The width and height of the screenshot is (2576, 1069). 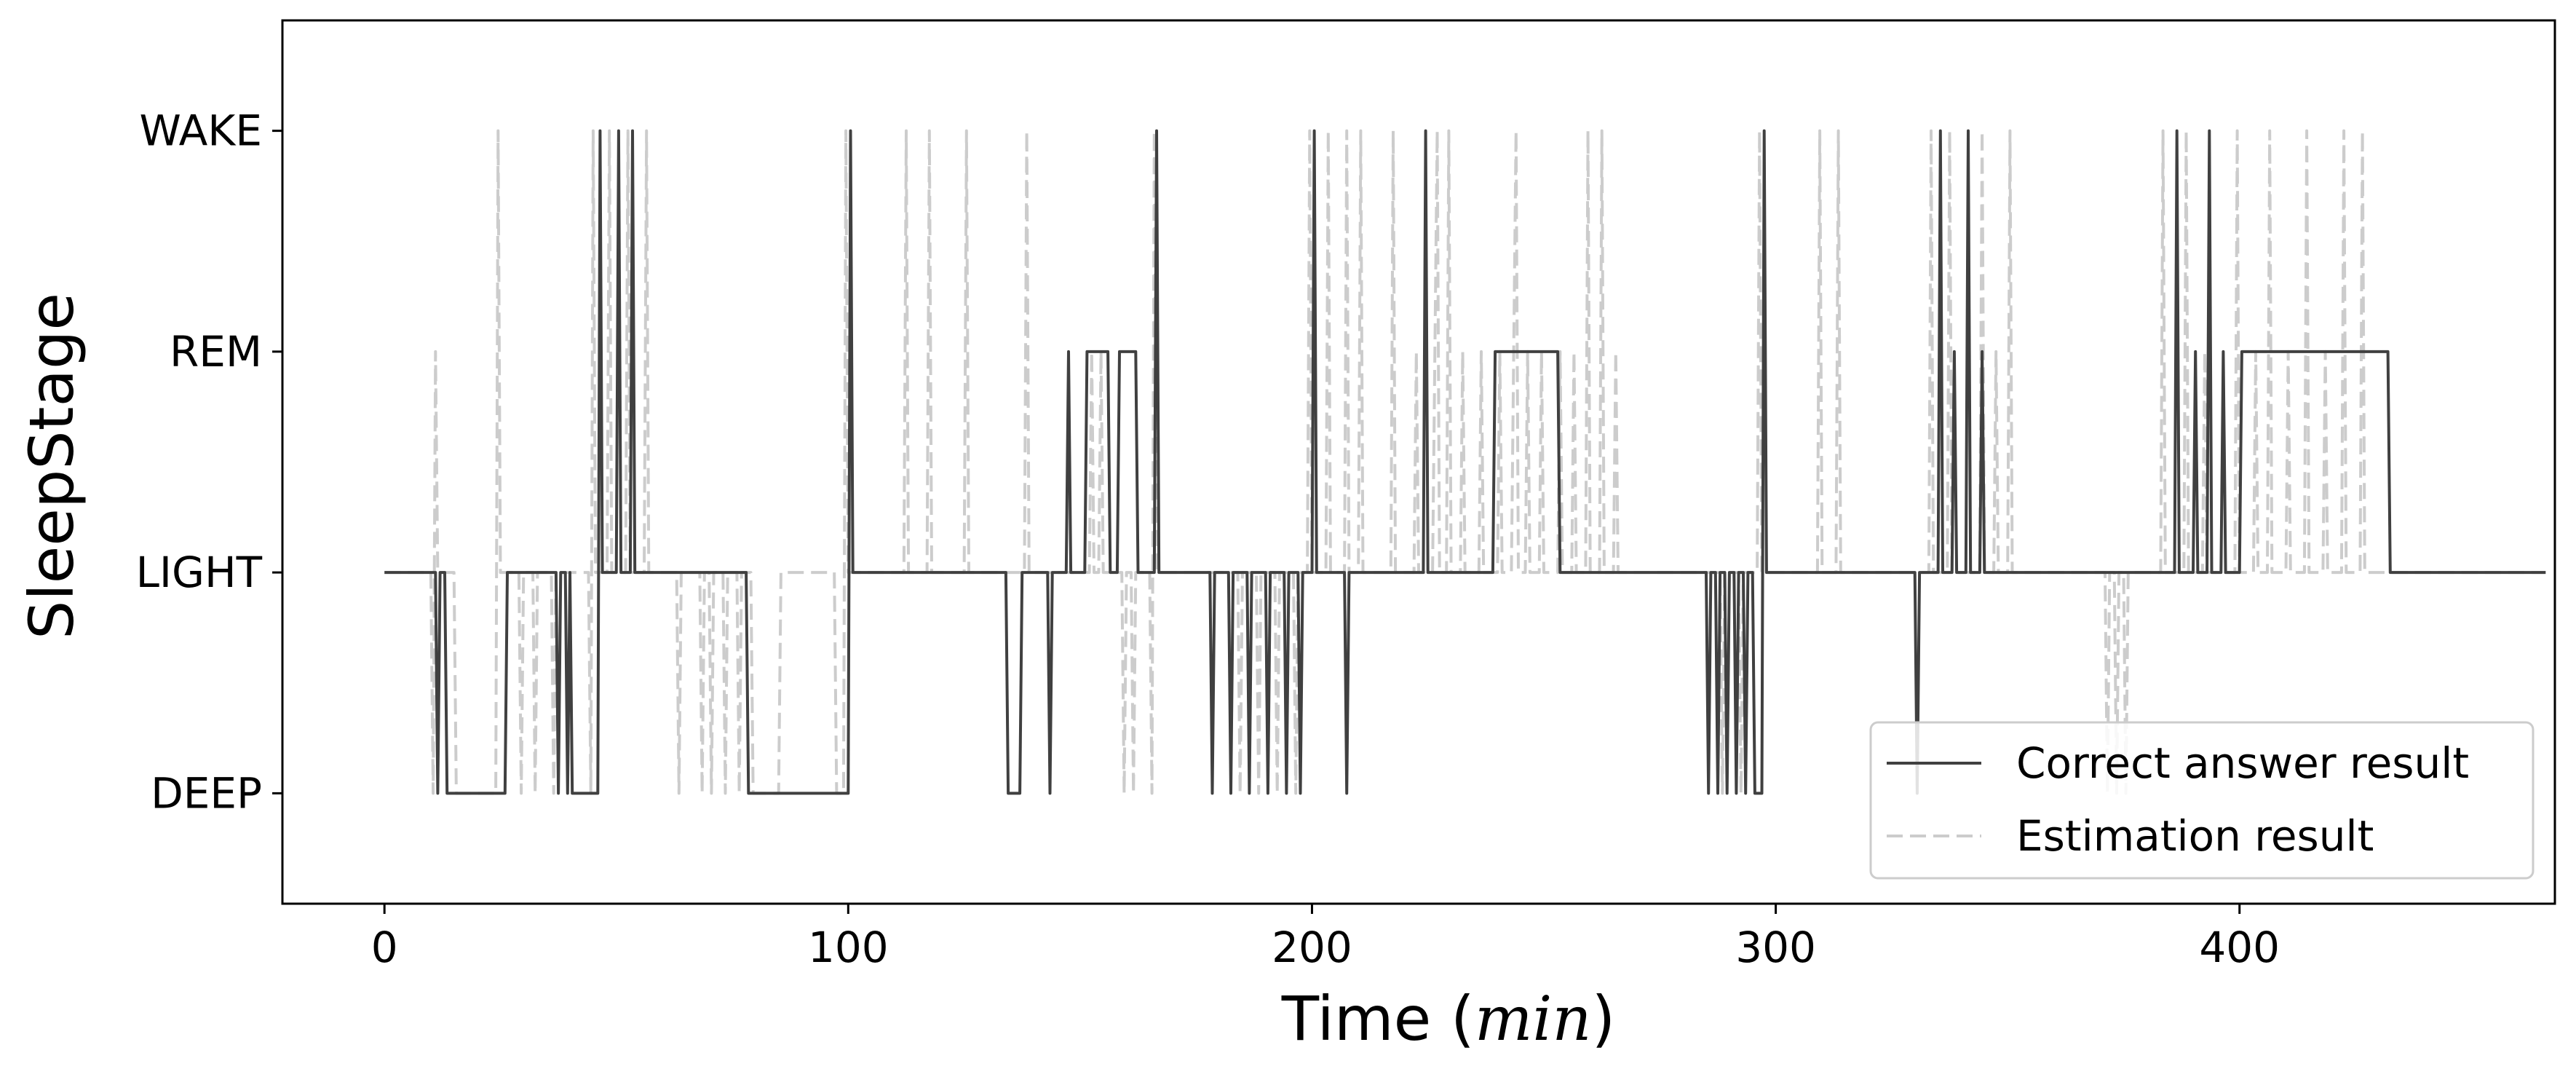 I want to click on x-tick-label: 400, so click(x=2239, y=948).